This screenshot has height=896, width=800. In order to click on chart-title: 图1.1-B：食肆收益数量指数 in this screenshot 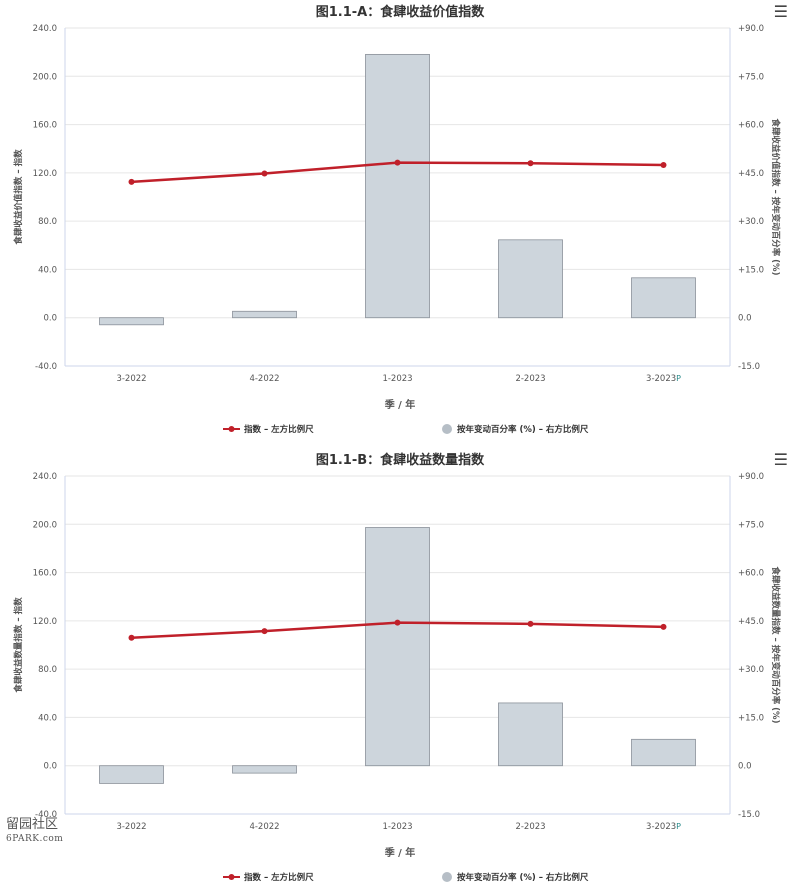, I will do `click(400, 460)`.